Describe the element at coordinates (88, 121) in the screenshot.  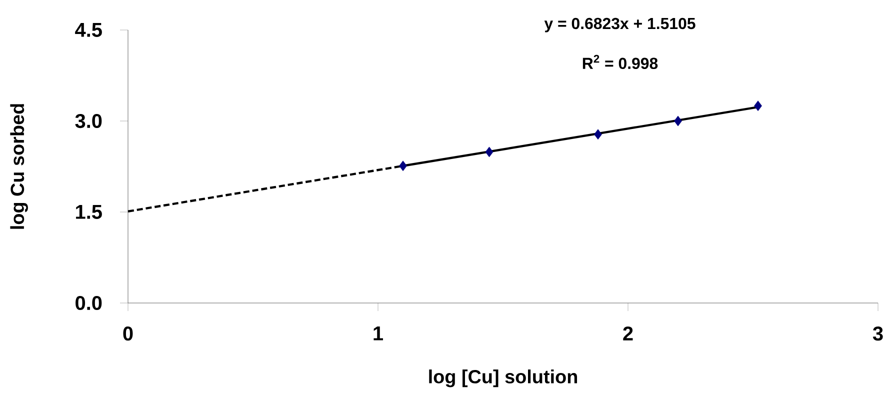
I see `y-tick-label: 3.0` at that location.